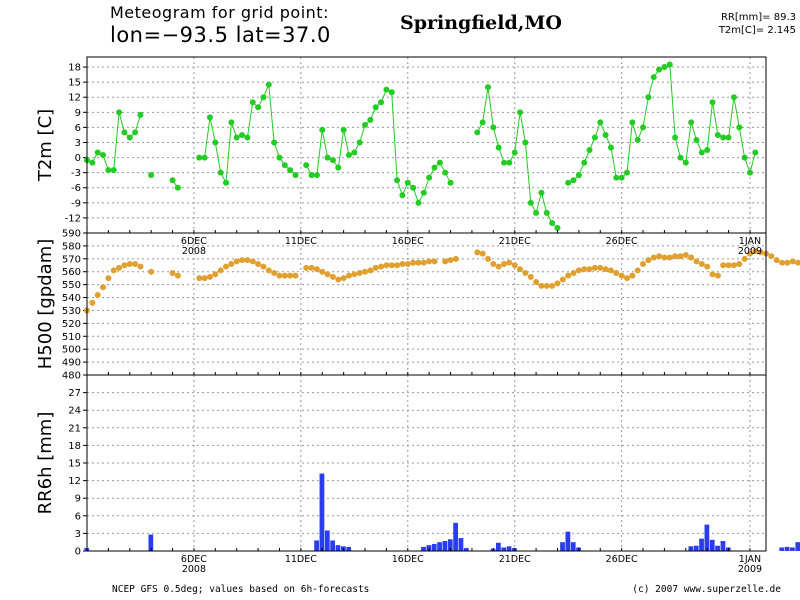 Image resolution: width=800 pixels, height=600 pixels. Describe the element at coordinates (45, 463) in the screenshot. I see `y-axis-label: RR6h [mm]` at that location.